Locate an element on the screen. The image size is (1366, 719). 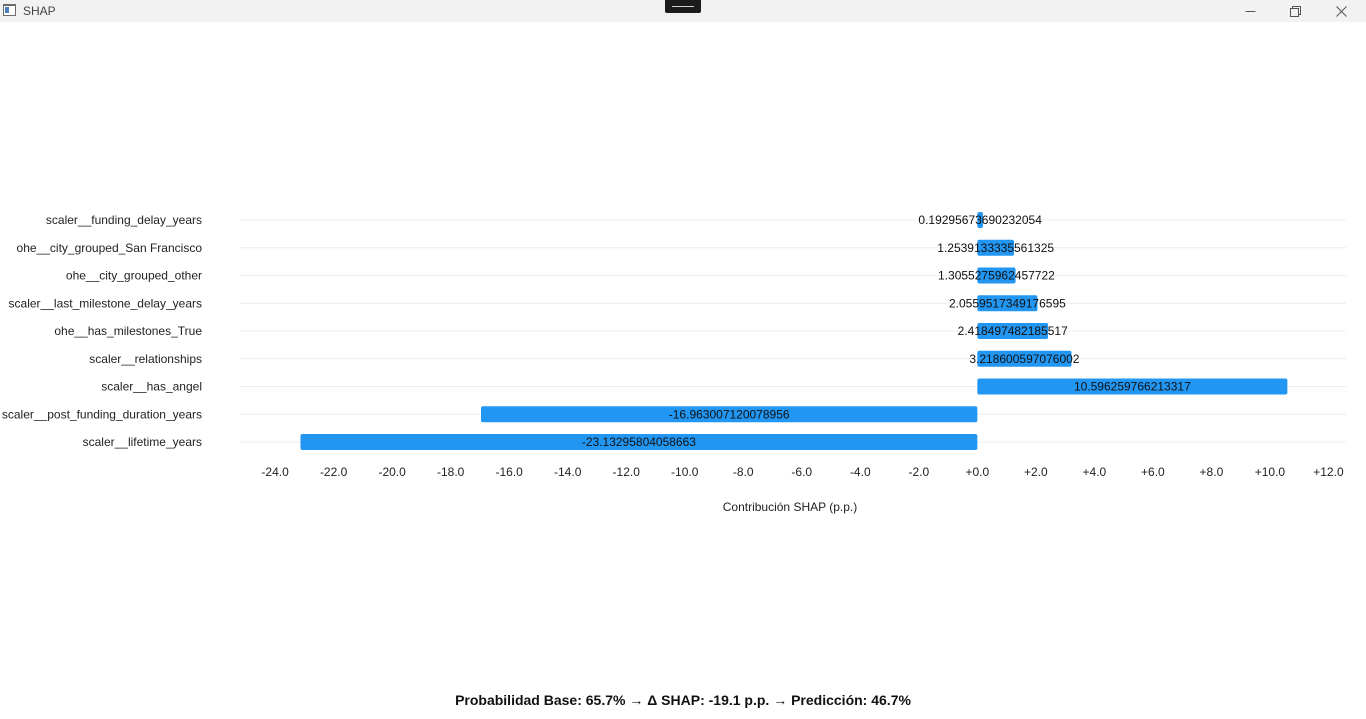
window-title: SHAP is located at coordinates (39, 11).